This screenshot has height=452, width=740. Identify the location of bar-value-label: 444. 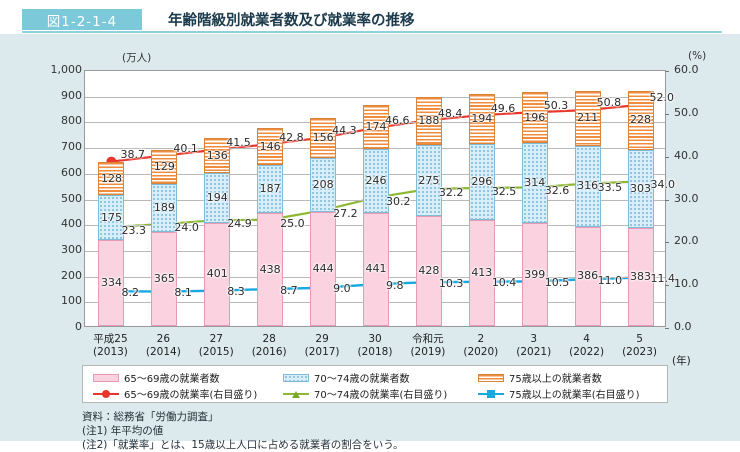
(323, 268).